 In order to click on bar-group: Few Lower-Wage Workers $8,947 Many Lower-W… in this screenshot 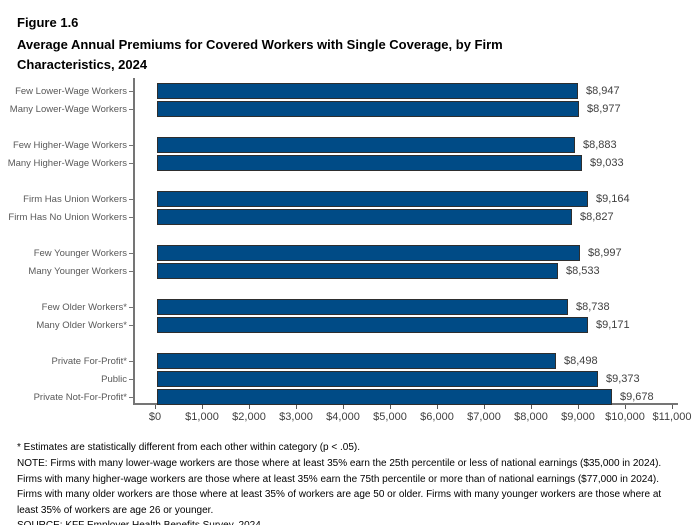, I will do `click(349, 100)`.